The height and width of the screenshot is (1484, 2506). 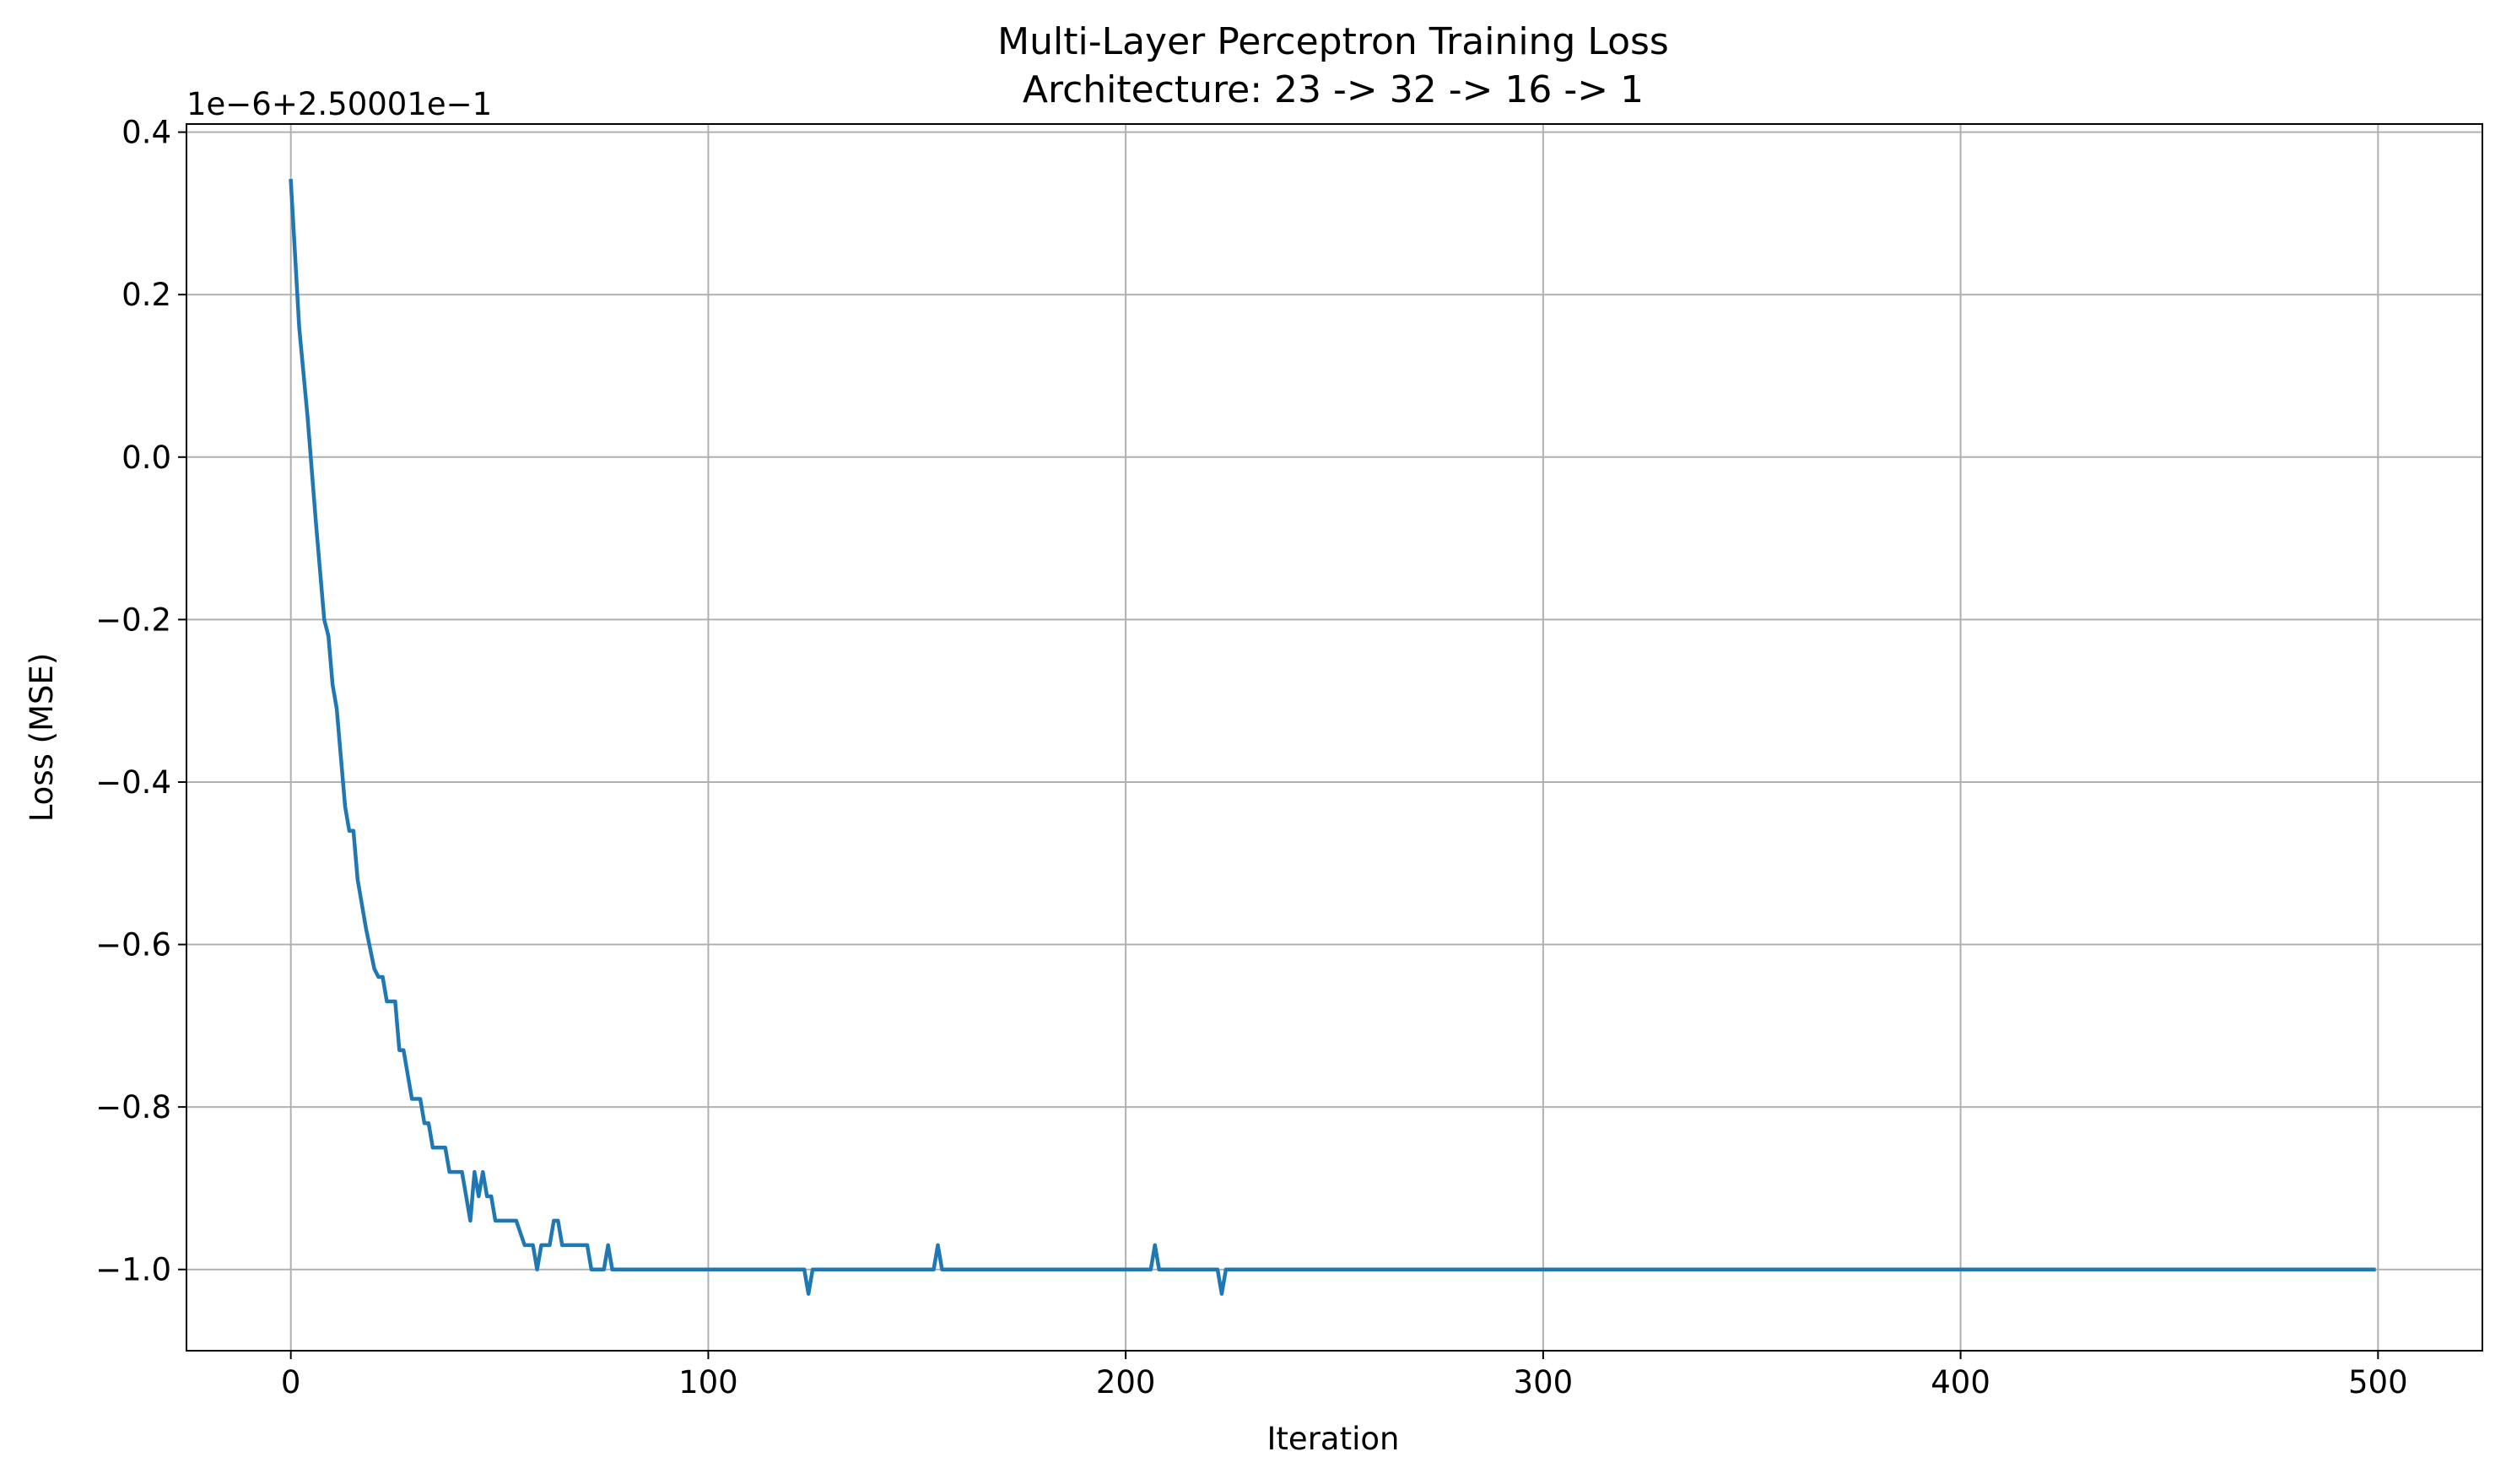 I want to click on x-tick-label: 400, so click(x=1961, y=1382).